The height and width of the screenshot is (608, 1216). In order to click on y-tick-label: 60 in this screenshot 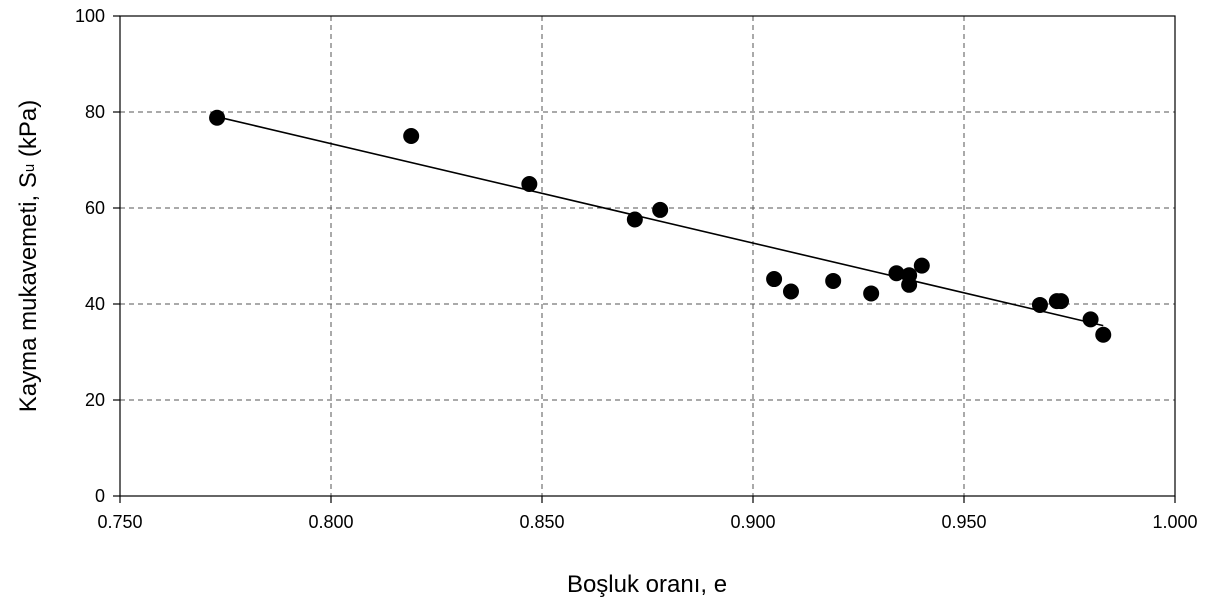, I will do `click(95, 208)`.